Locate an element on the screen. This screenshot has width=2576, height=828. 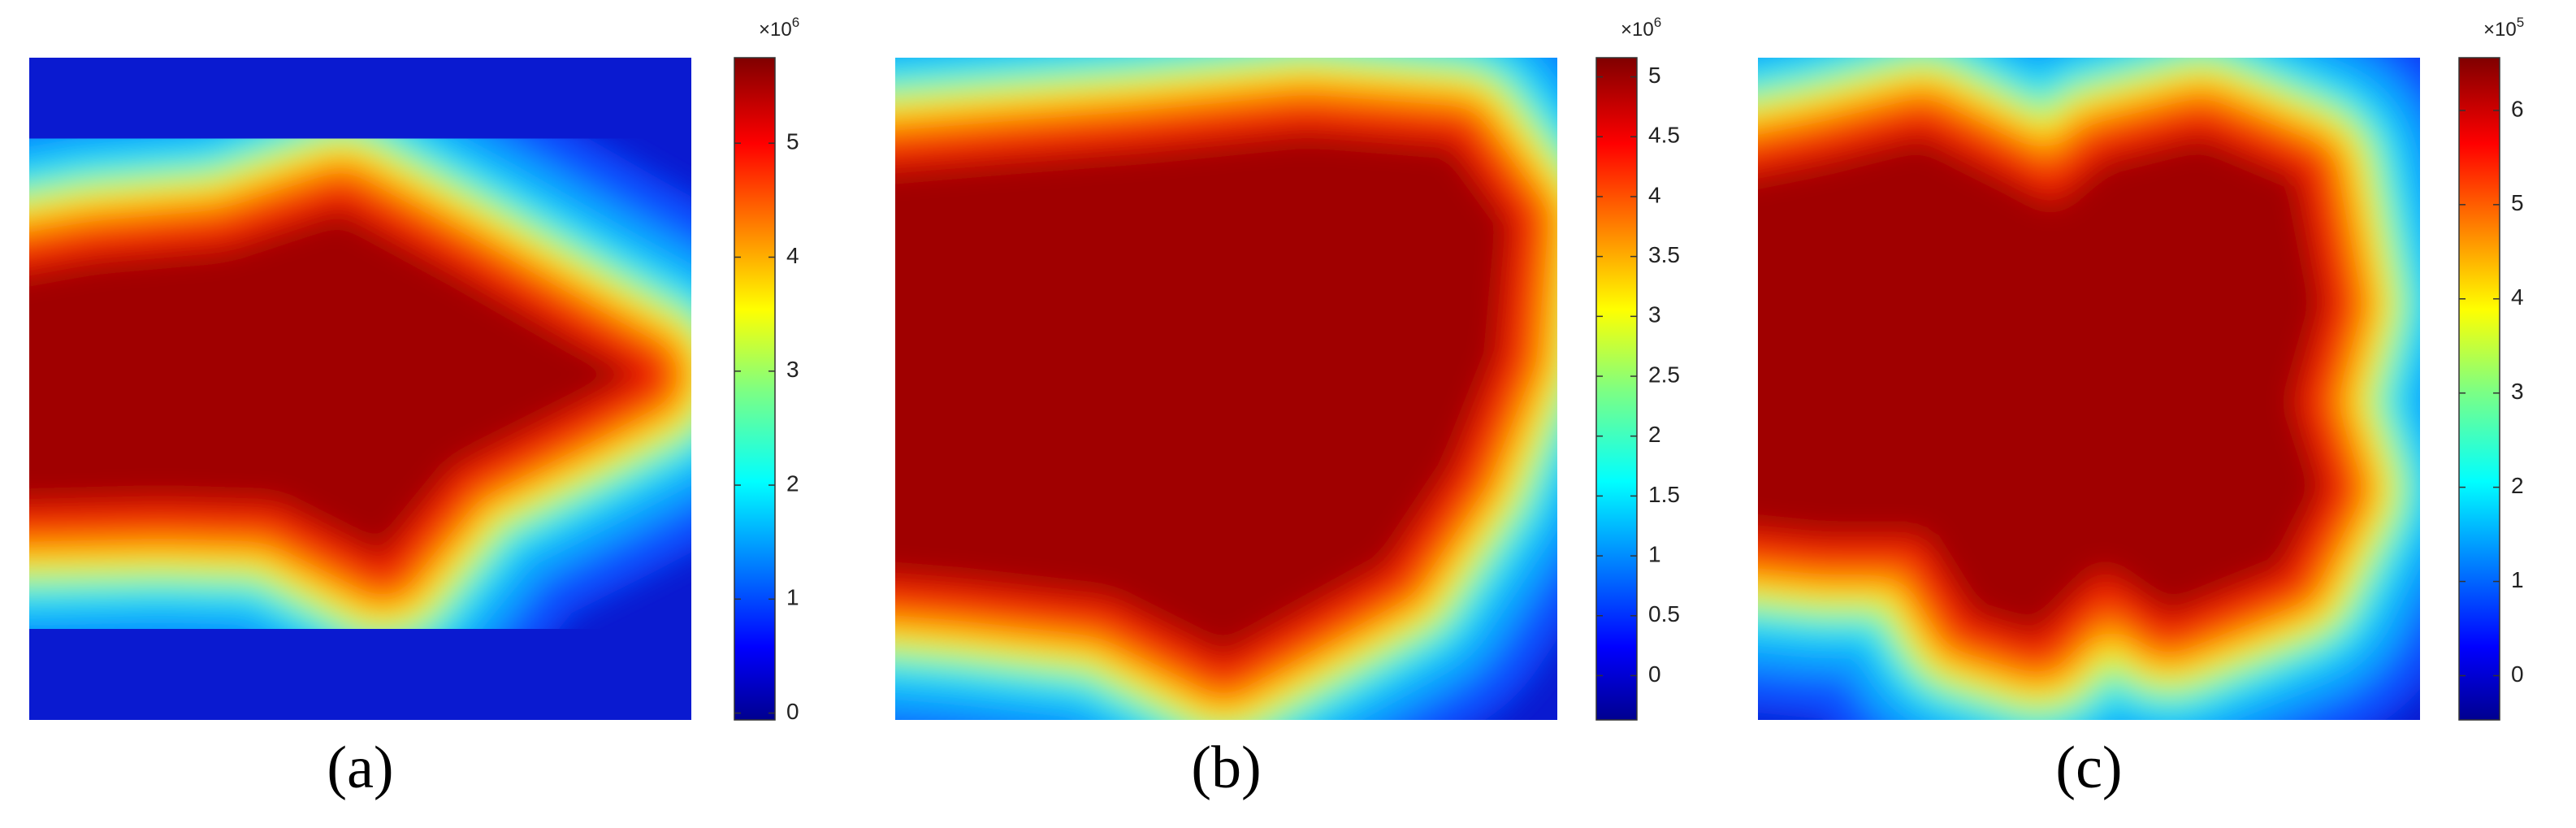
colorbar-tick-label: 2.5 is located at coordinates (1664, 374).